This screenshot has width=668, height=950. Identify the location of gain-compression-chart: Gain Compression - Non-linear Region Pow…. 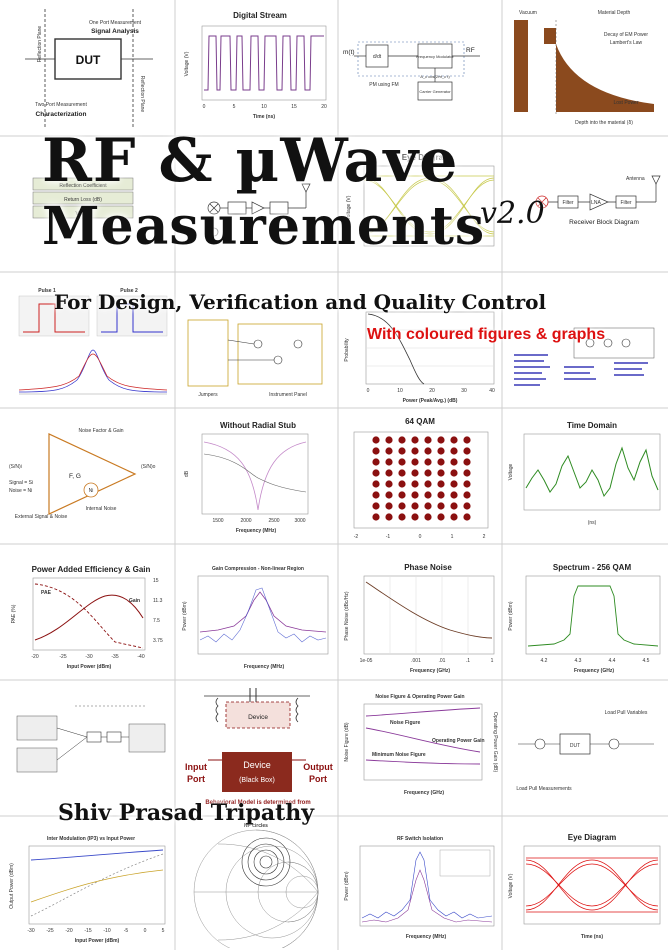
(255, 618).